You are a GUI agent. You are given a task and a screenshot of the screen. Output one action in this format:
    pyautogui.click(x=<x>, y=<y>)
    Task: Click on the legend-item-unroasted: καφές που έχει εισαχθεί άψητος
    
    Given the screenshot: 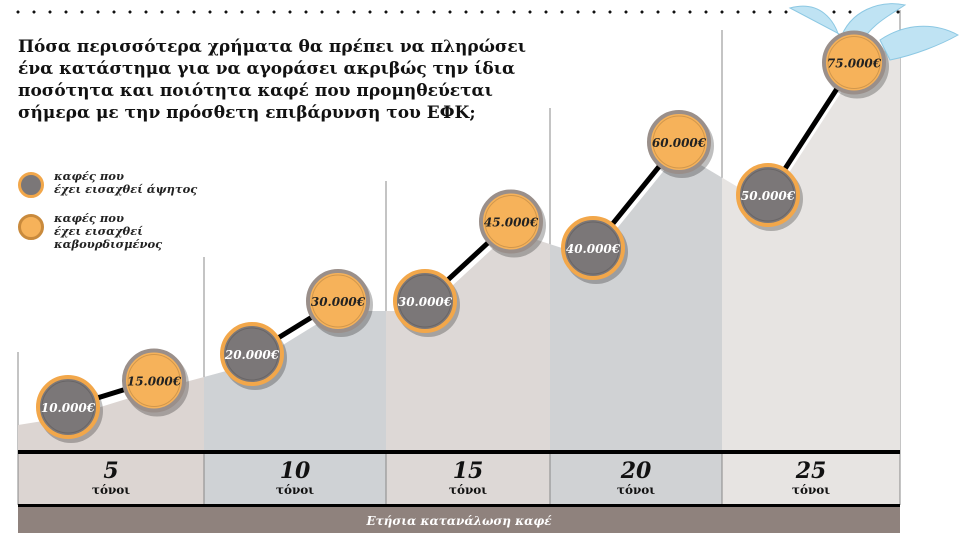 What is the action you would take?
    pyautogui.click(x=107, y=184)
    